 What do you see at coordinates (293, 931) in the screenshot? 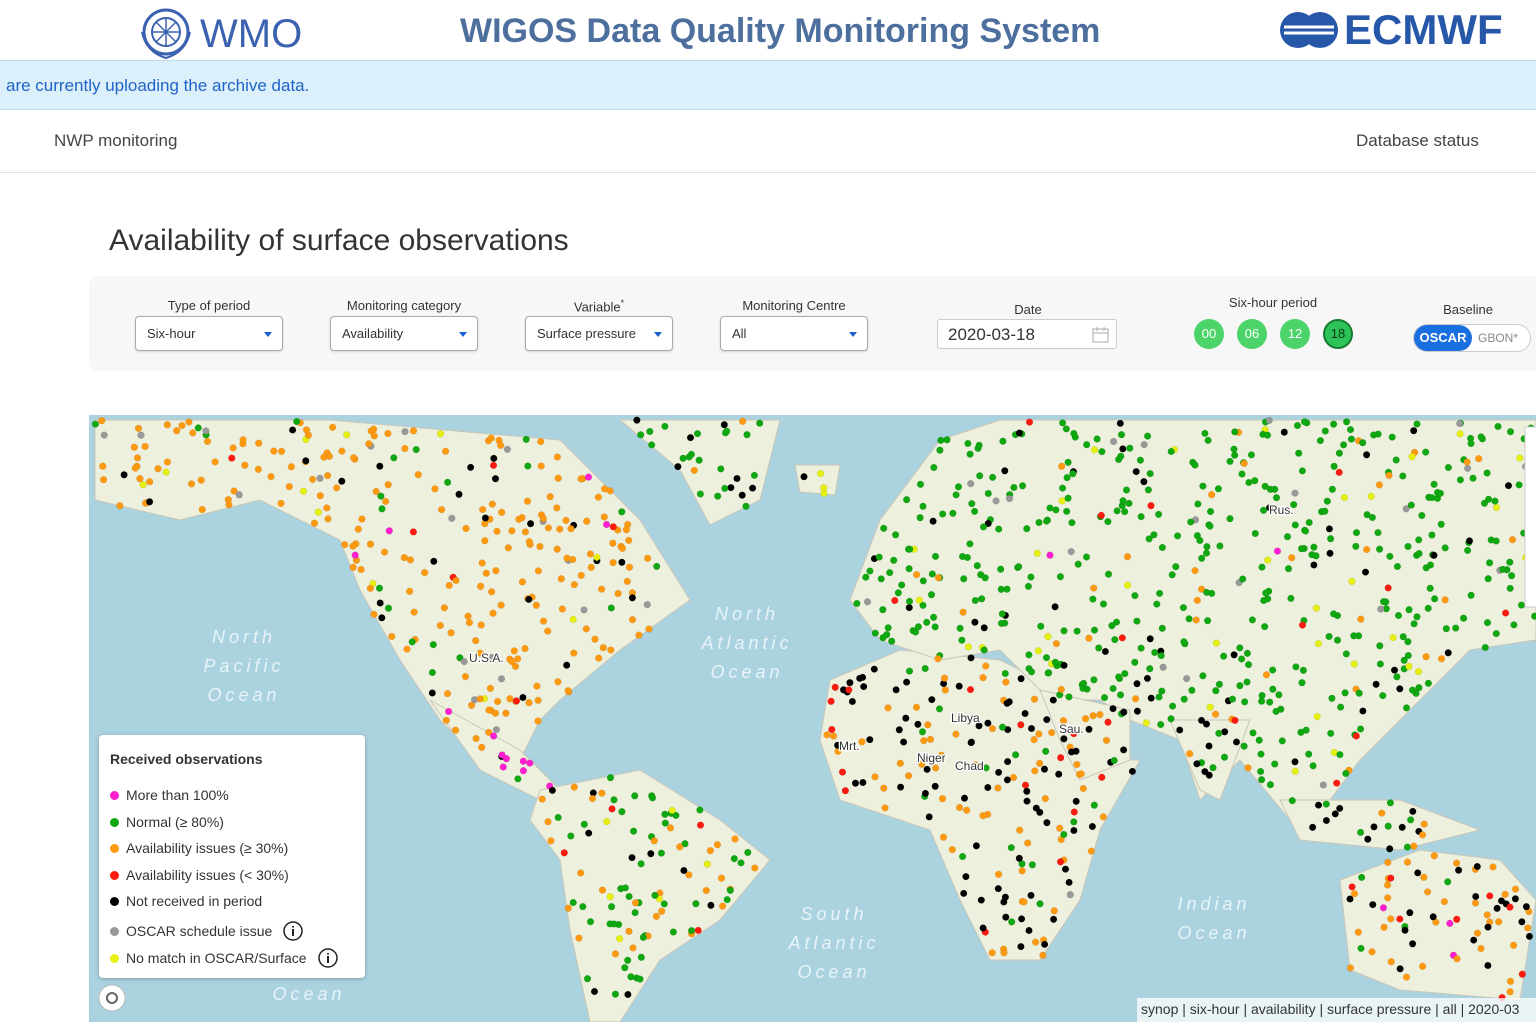
I see `info-icon` at bounding box center [293, 931].